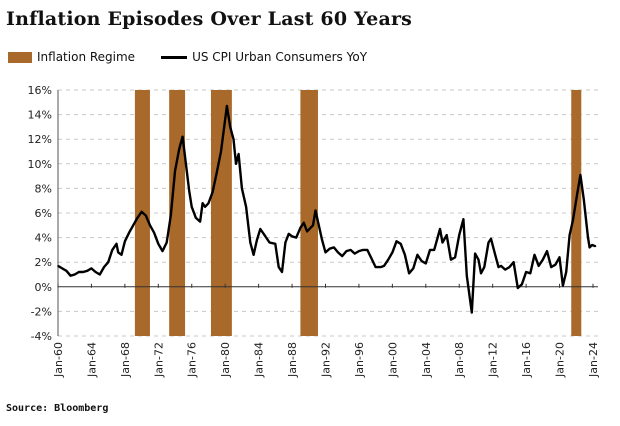  I want to click on y-tick-label: 14%, so click(40, 115).